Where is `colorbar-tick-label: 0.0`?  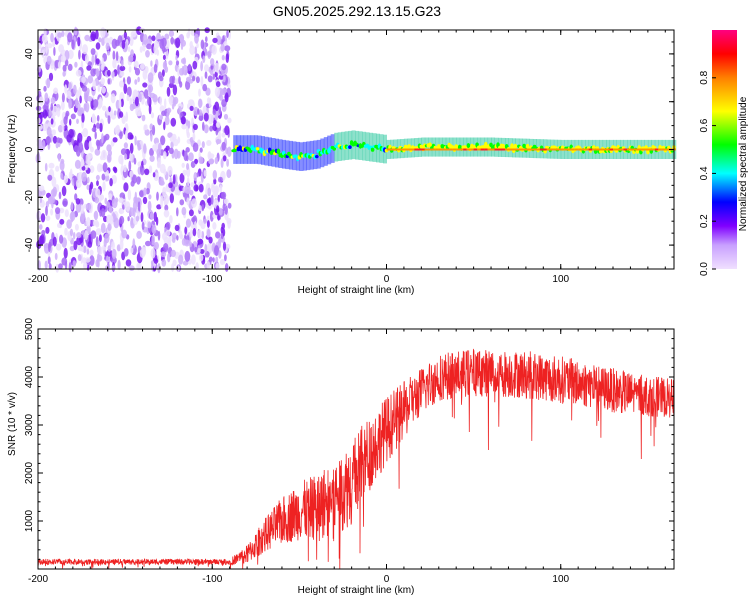 colorbar-tick-label: 0.0 is located at coordinates (704, 269).